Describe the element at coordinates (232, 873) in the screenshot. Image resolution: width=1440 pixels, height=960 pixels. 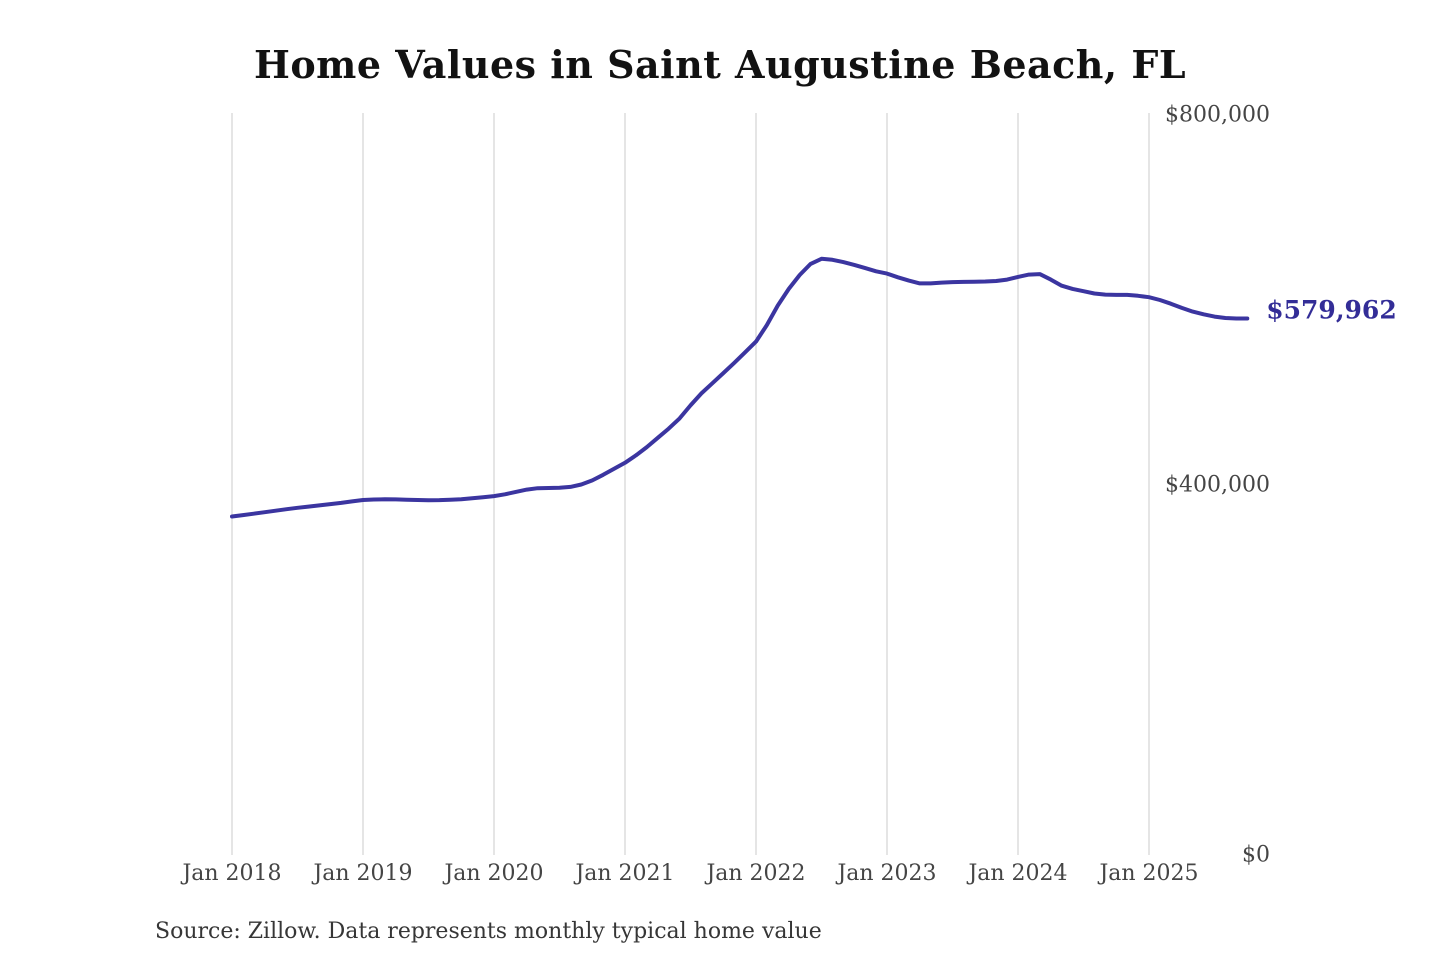
I see `x-axis-tick-label: Jan 2018` at that location.